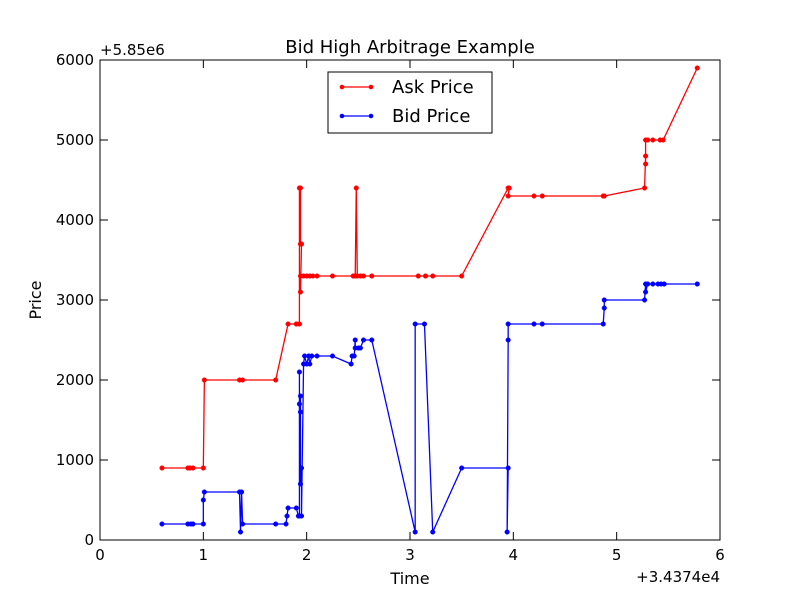 The height and width of the screenshot is (600, 800). What do you see at coordinates (409, 578) in the screenshot?
I see `x-axis-label: Time` at bounding box center [409, 578].